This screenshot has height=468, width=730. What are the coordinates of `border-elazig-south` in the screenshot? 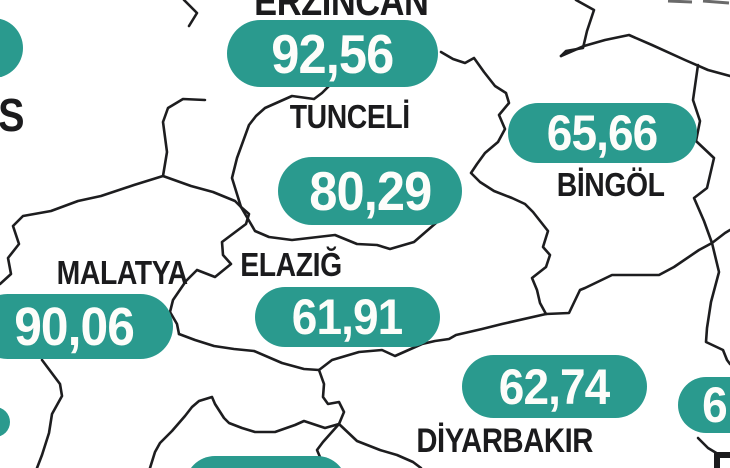 It's located at (432, 342).